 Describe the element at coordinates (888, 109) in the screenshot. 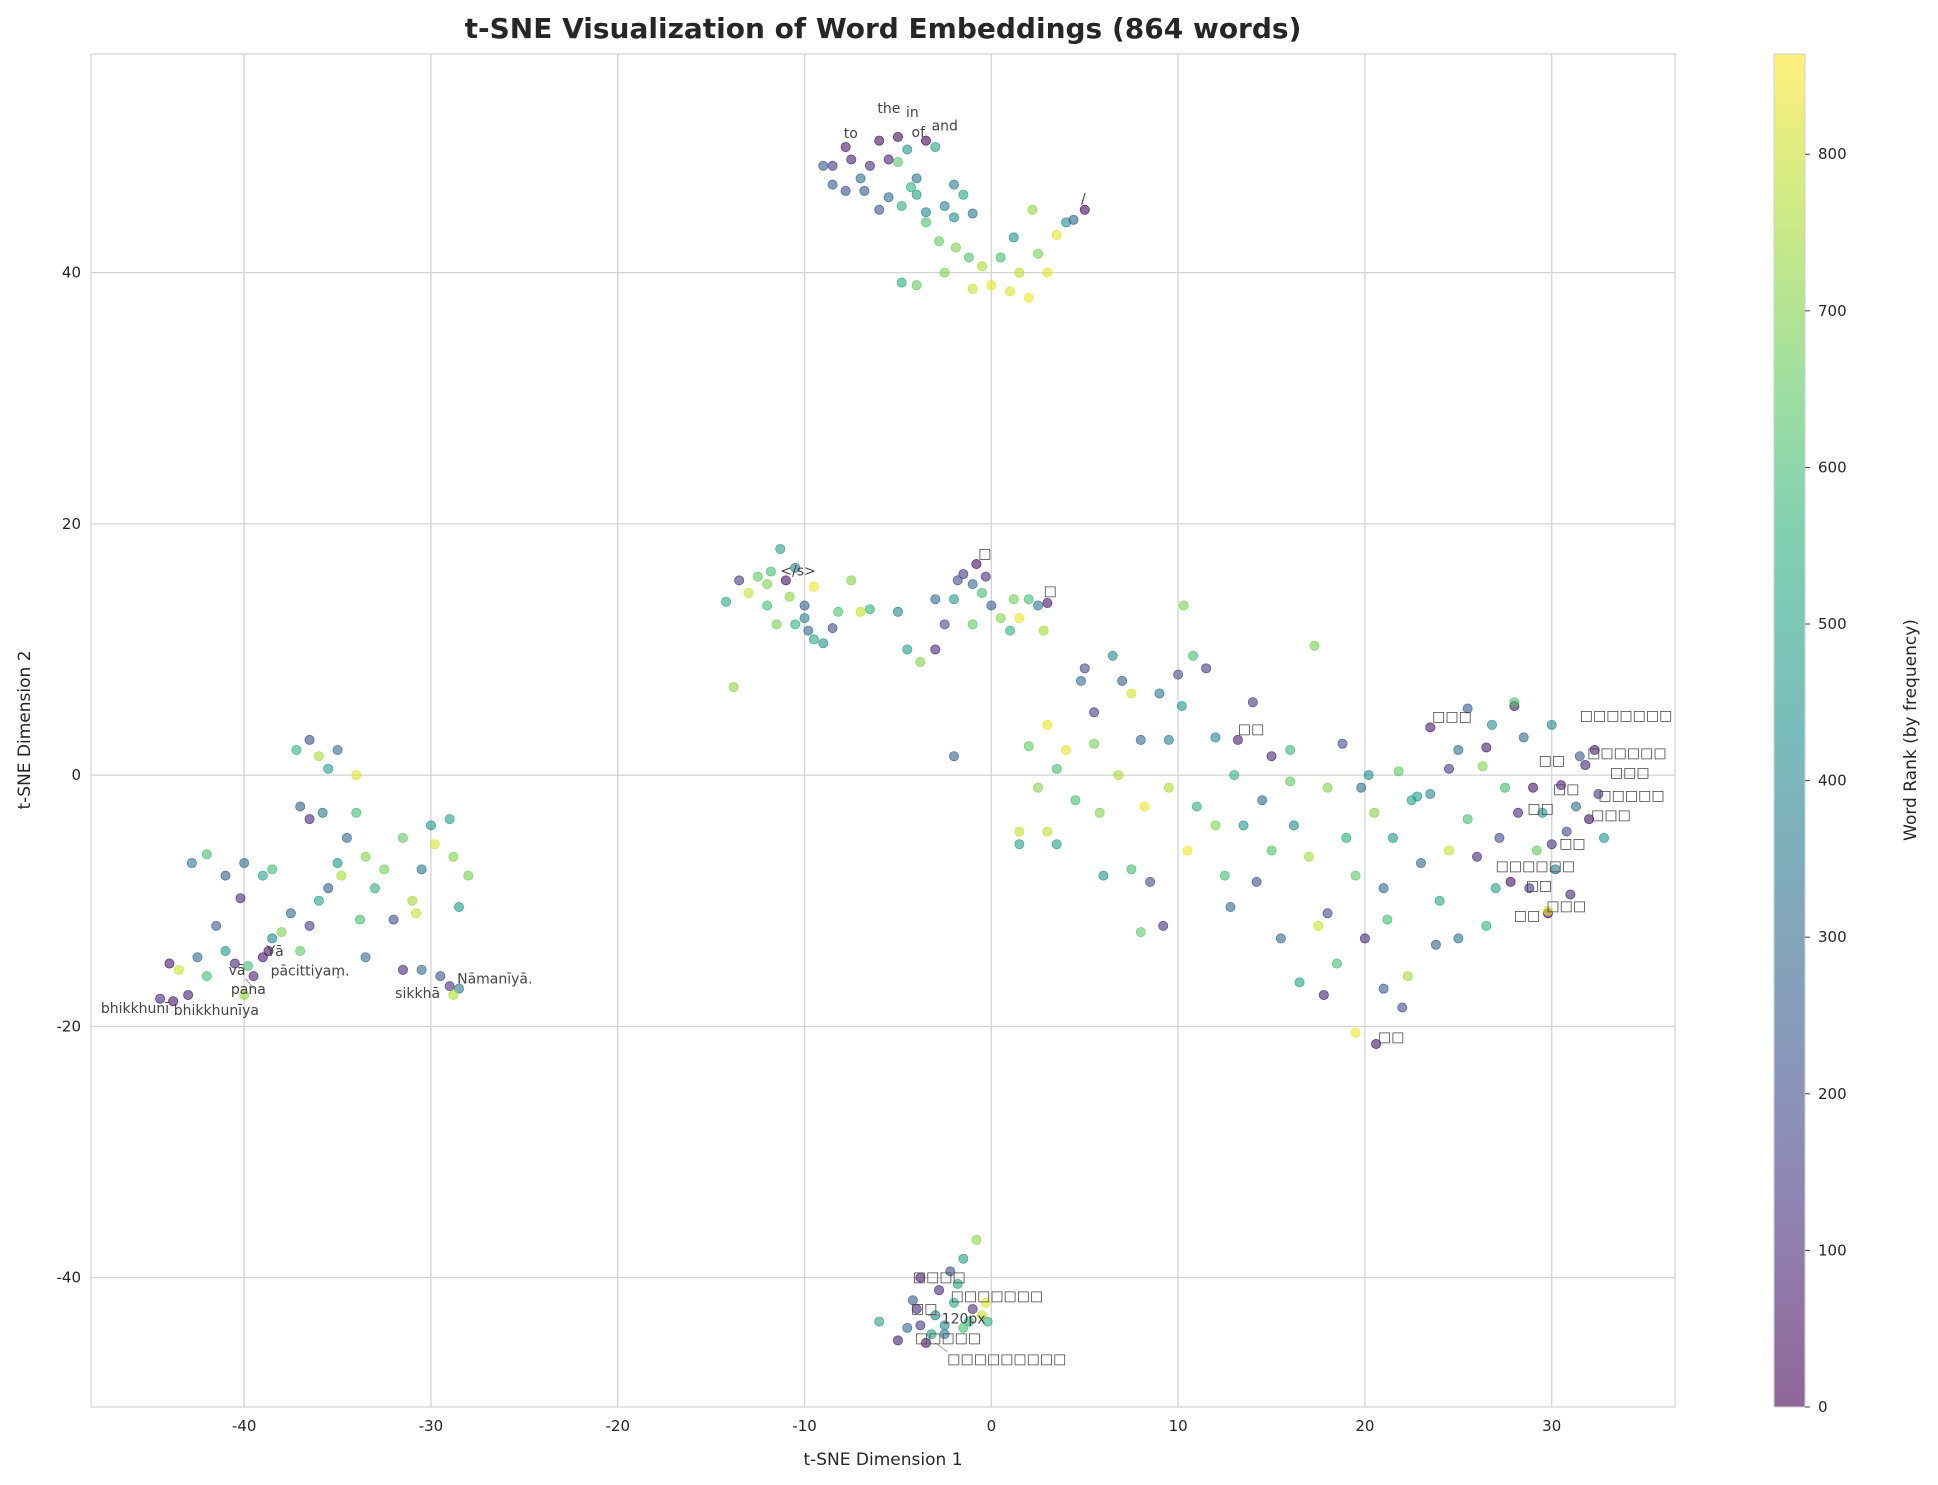

I see `word-label: the` at that location.